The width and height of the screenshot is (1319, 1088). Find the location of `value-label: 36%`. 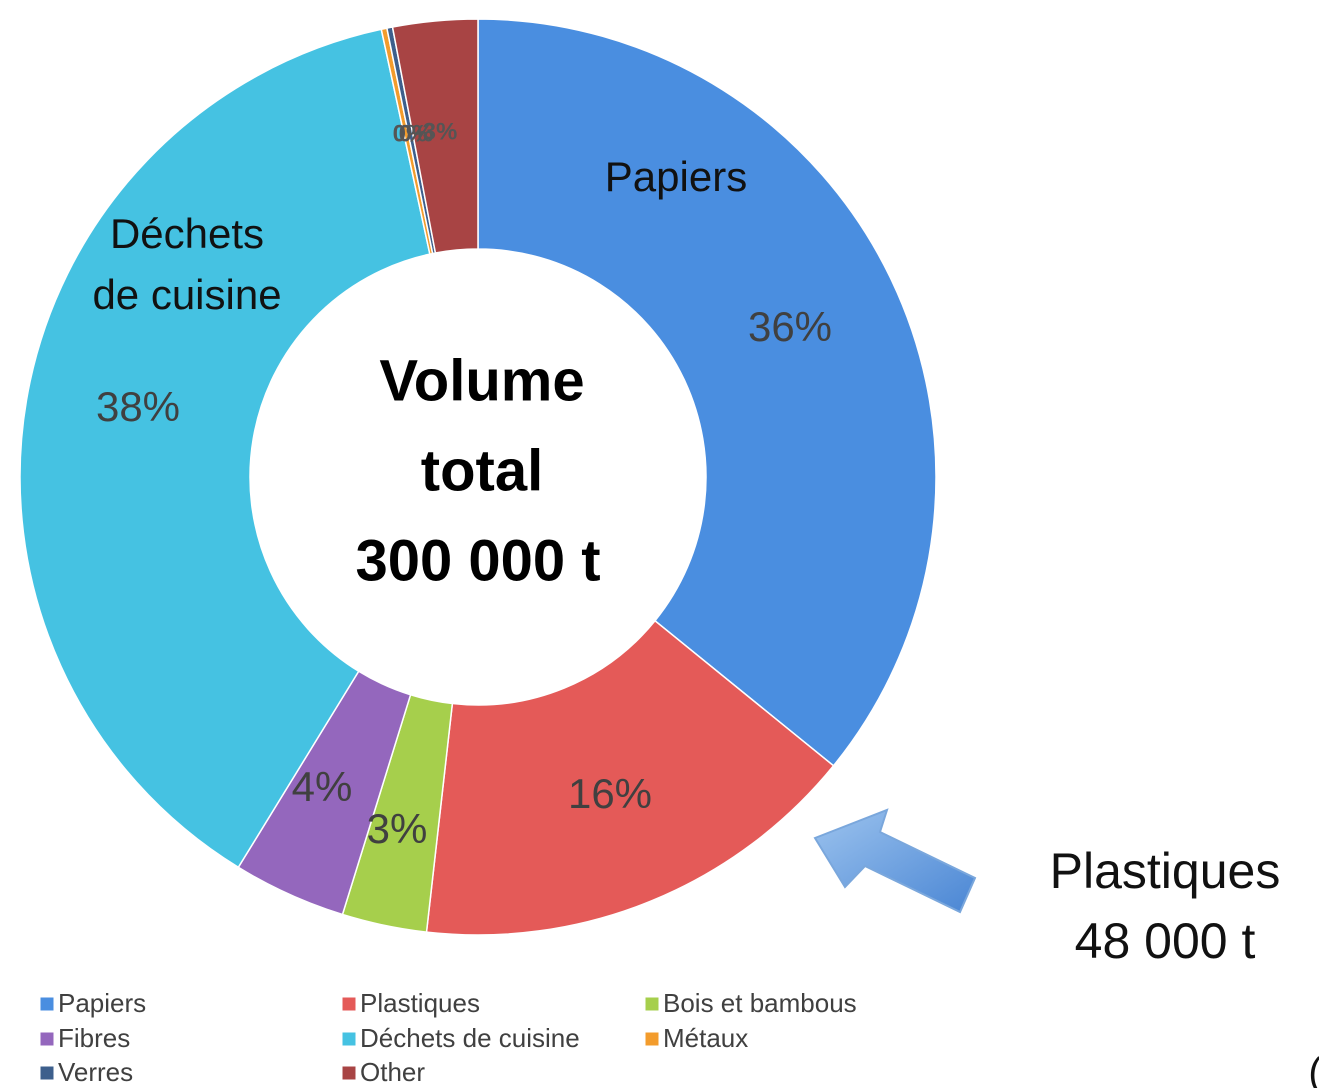

value-label: 36% is located at coordinates (790, 326).